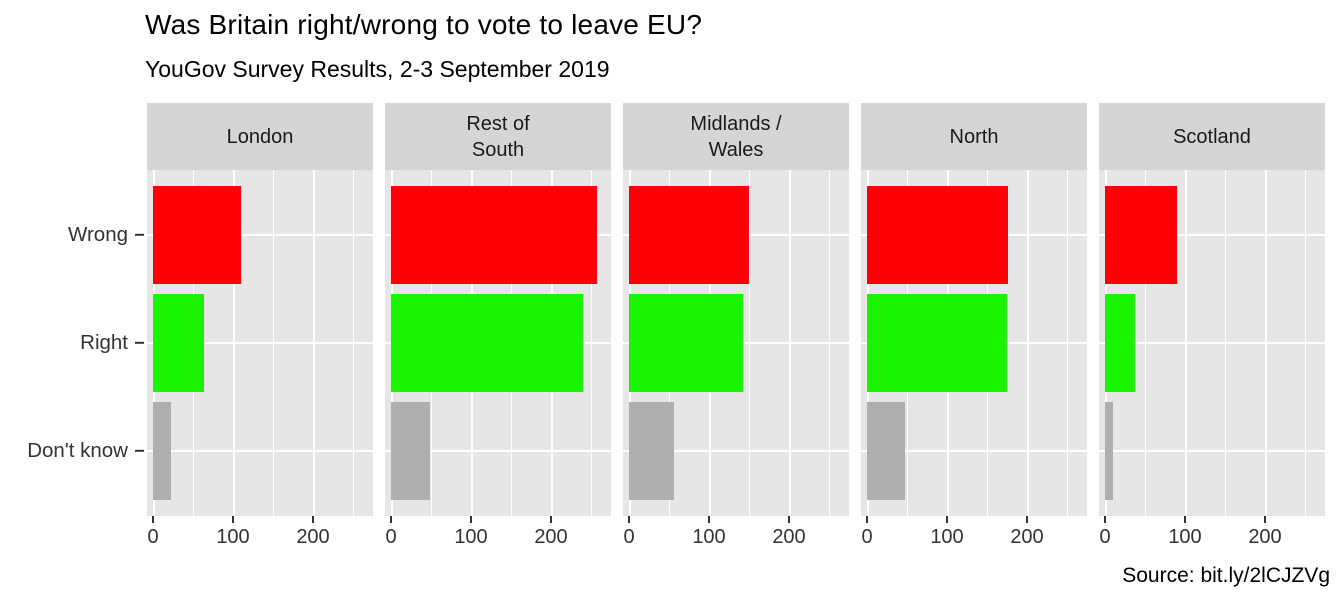  What do you see at coordinates (77, 451) in the screenshot?
I see `y-axis-label-don-t-know: Don't know` at bounding box center [77, 451].